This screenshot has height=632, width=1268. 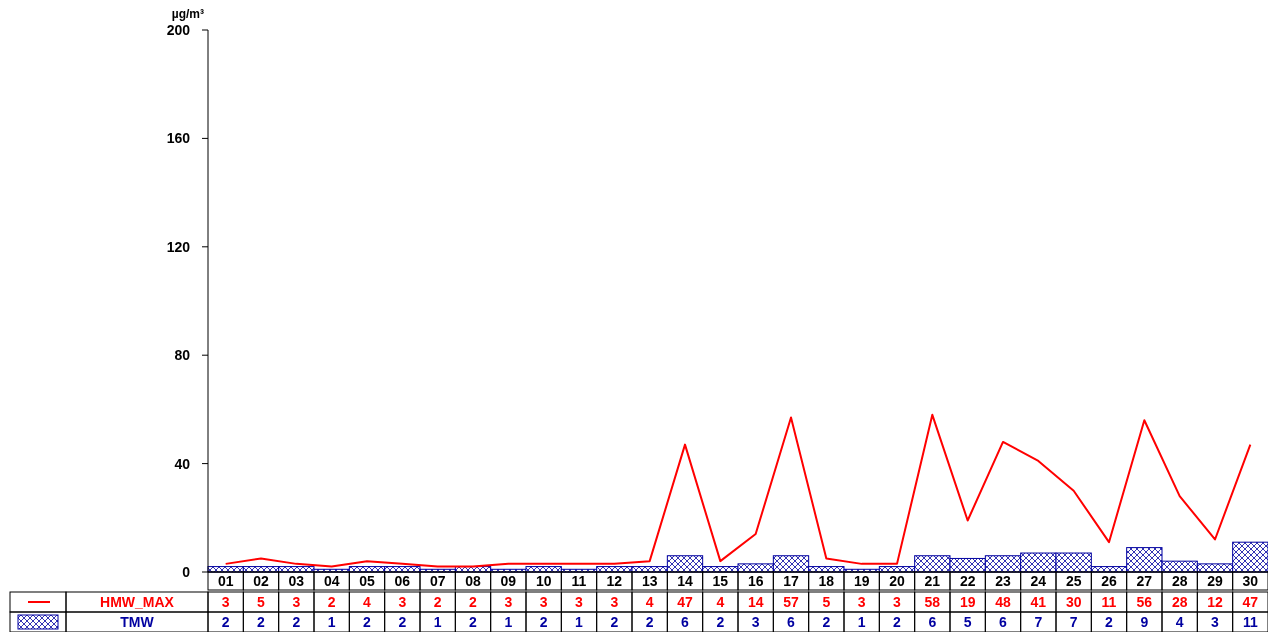 I want to click on data-label: 48, so click(x=1003, y=601).